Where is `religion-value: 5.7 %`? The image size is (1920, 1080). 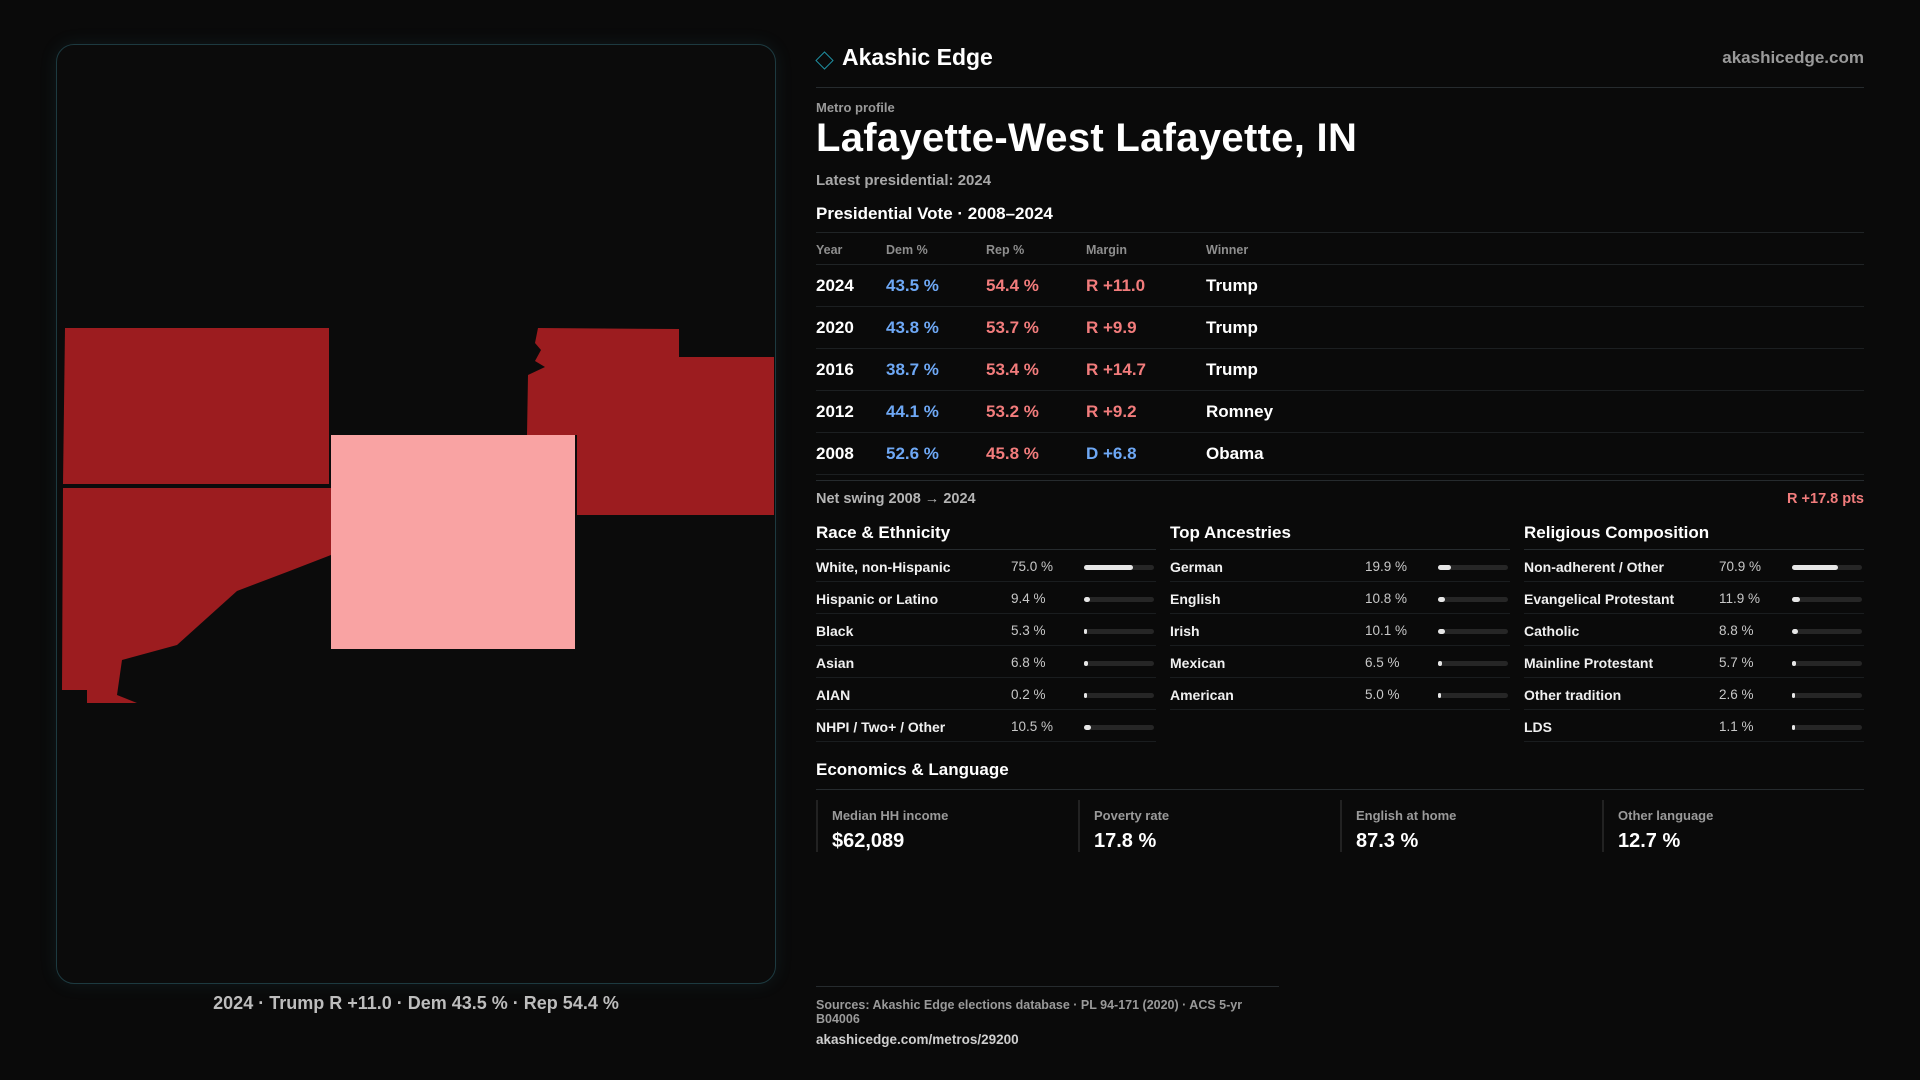
religion-value: 5.7 % is located at coordinates (1736, 662).